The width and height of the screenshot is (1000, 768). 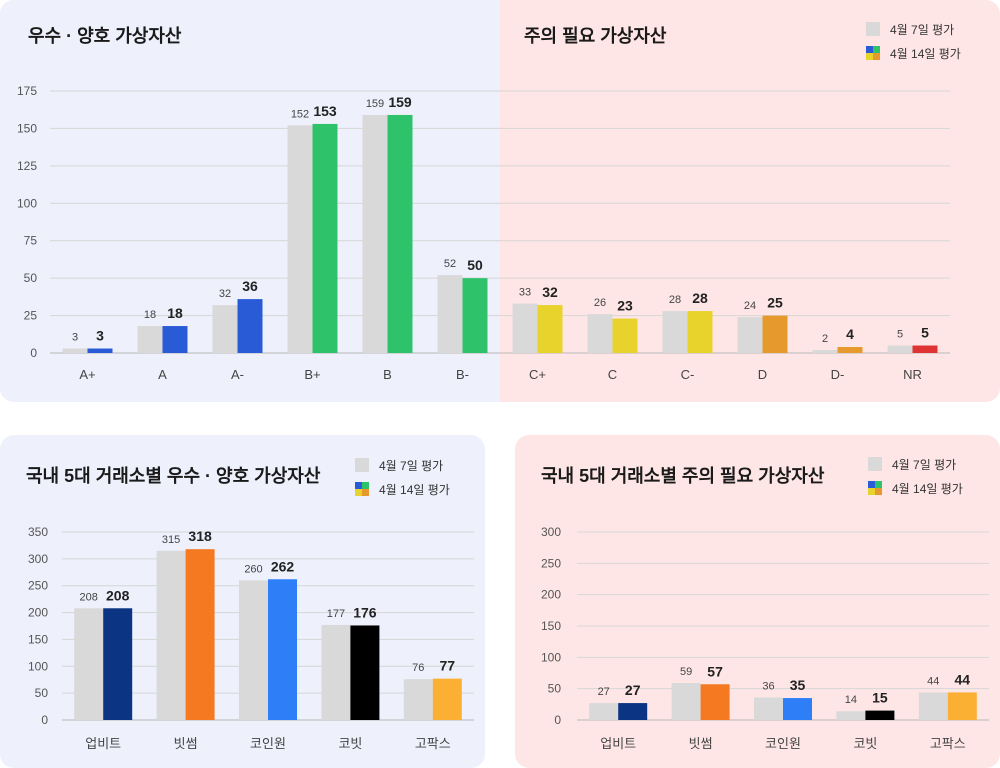 I want to click on y-tick-label: 350, so click(x=38, y=532).